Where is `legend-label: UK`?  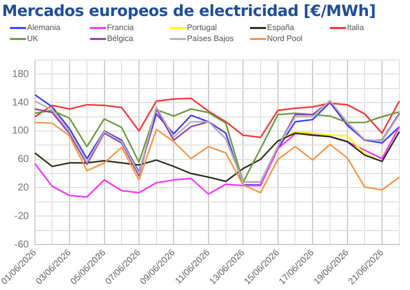 legend-label: UK is located at coordinates (32, 38).